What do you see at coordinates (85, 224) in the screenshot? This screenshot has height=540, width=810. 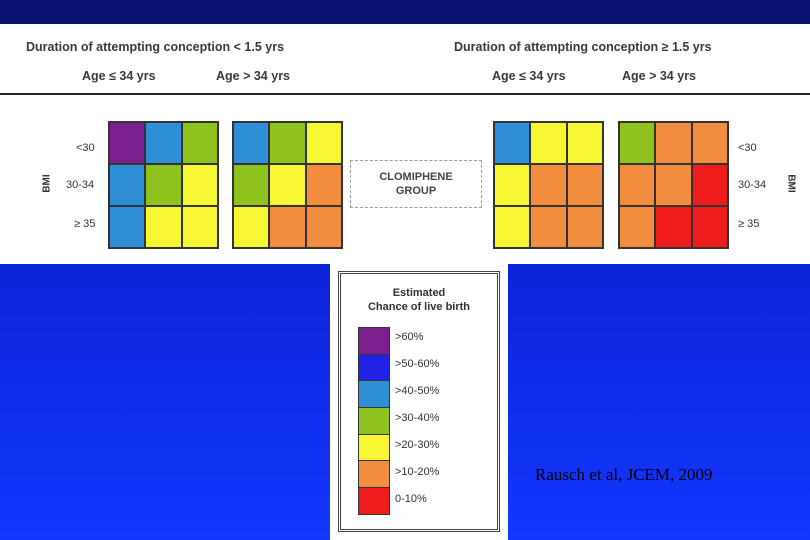 I see `bmi-row-label-left-3: ≥ 35` at bounding box center [85, 224].